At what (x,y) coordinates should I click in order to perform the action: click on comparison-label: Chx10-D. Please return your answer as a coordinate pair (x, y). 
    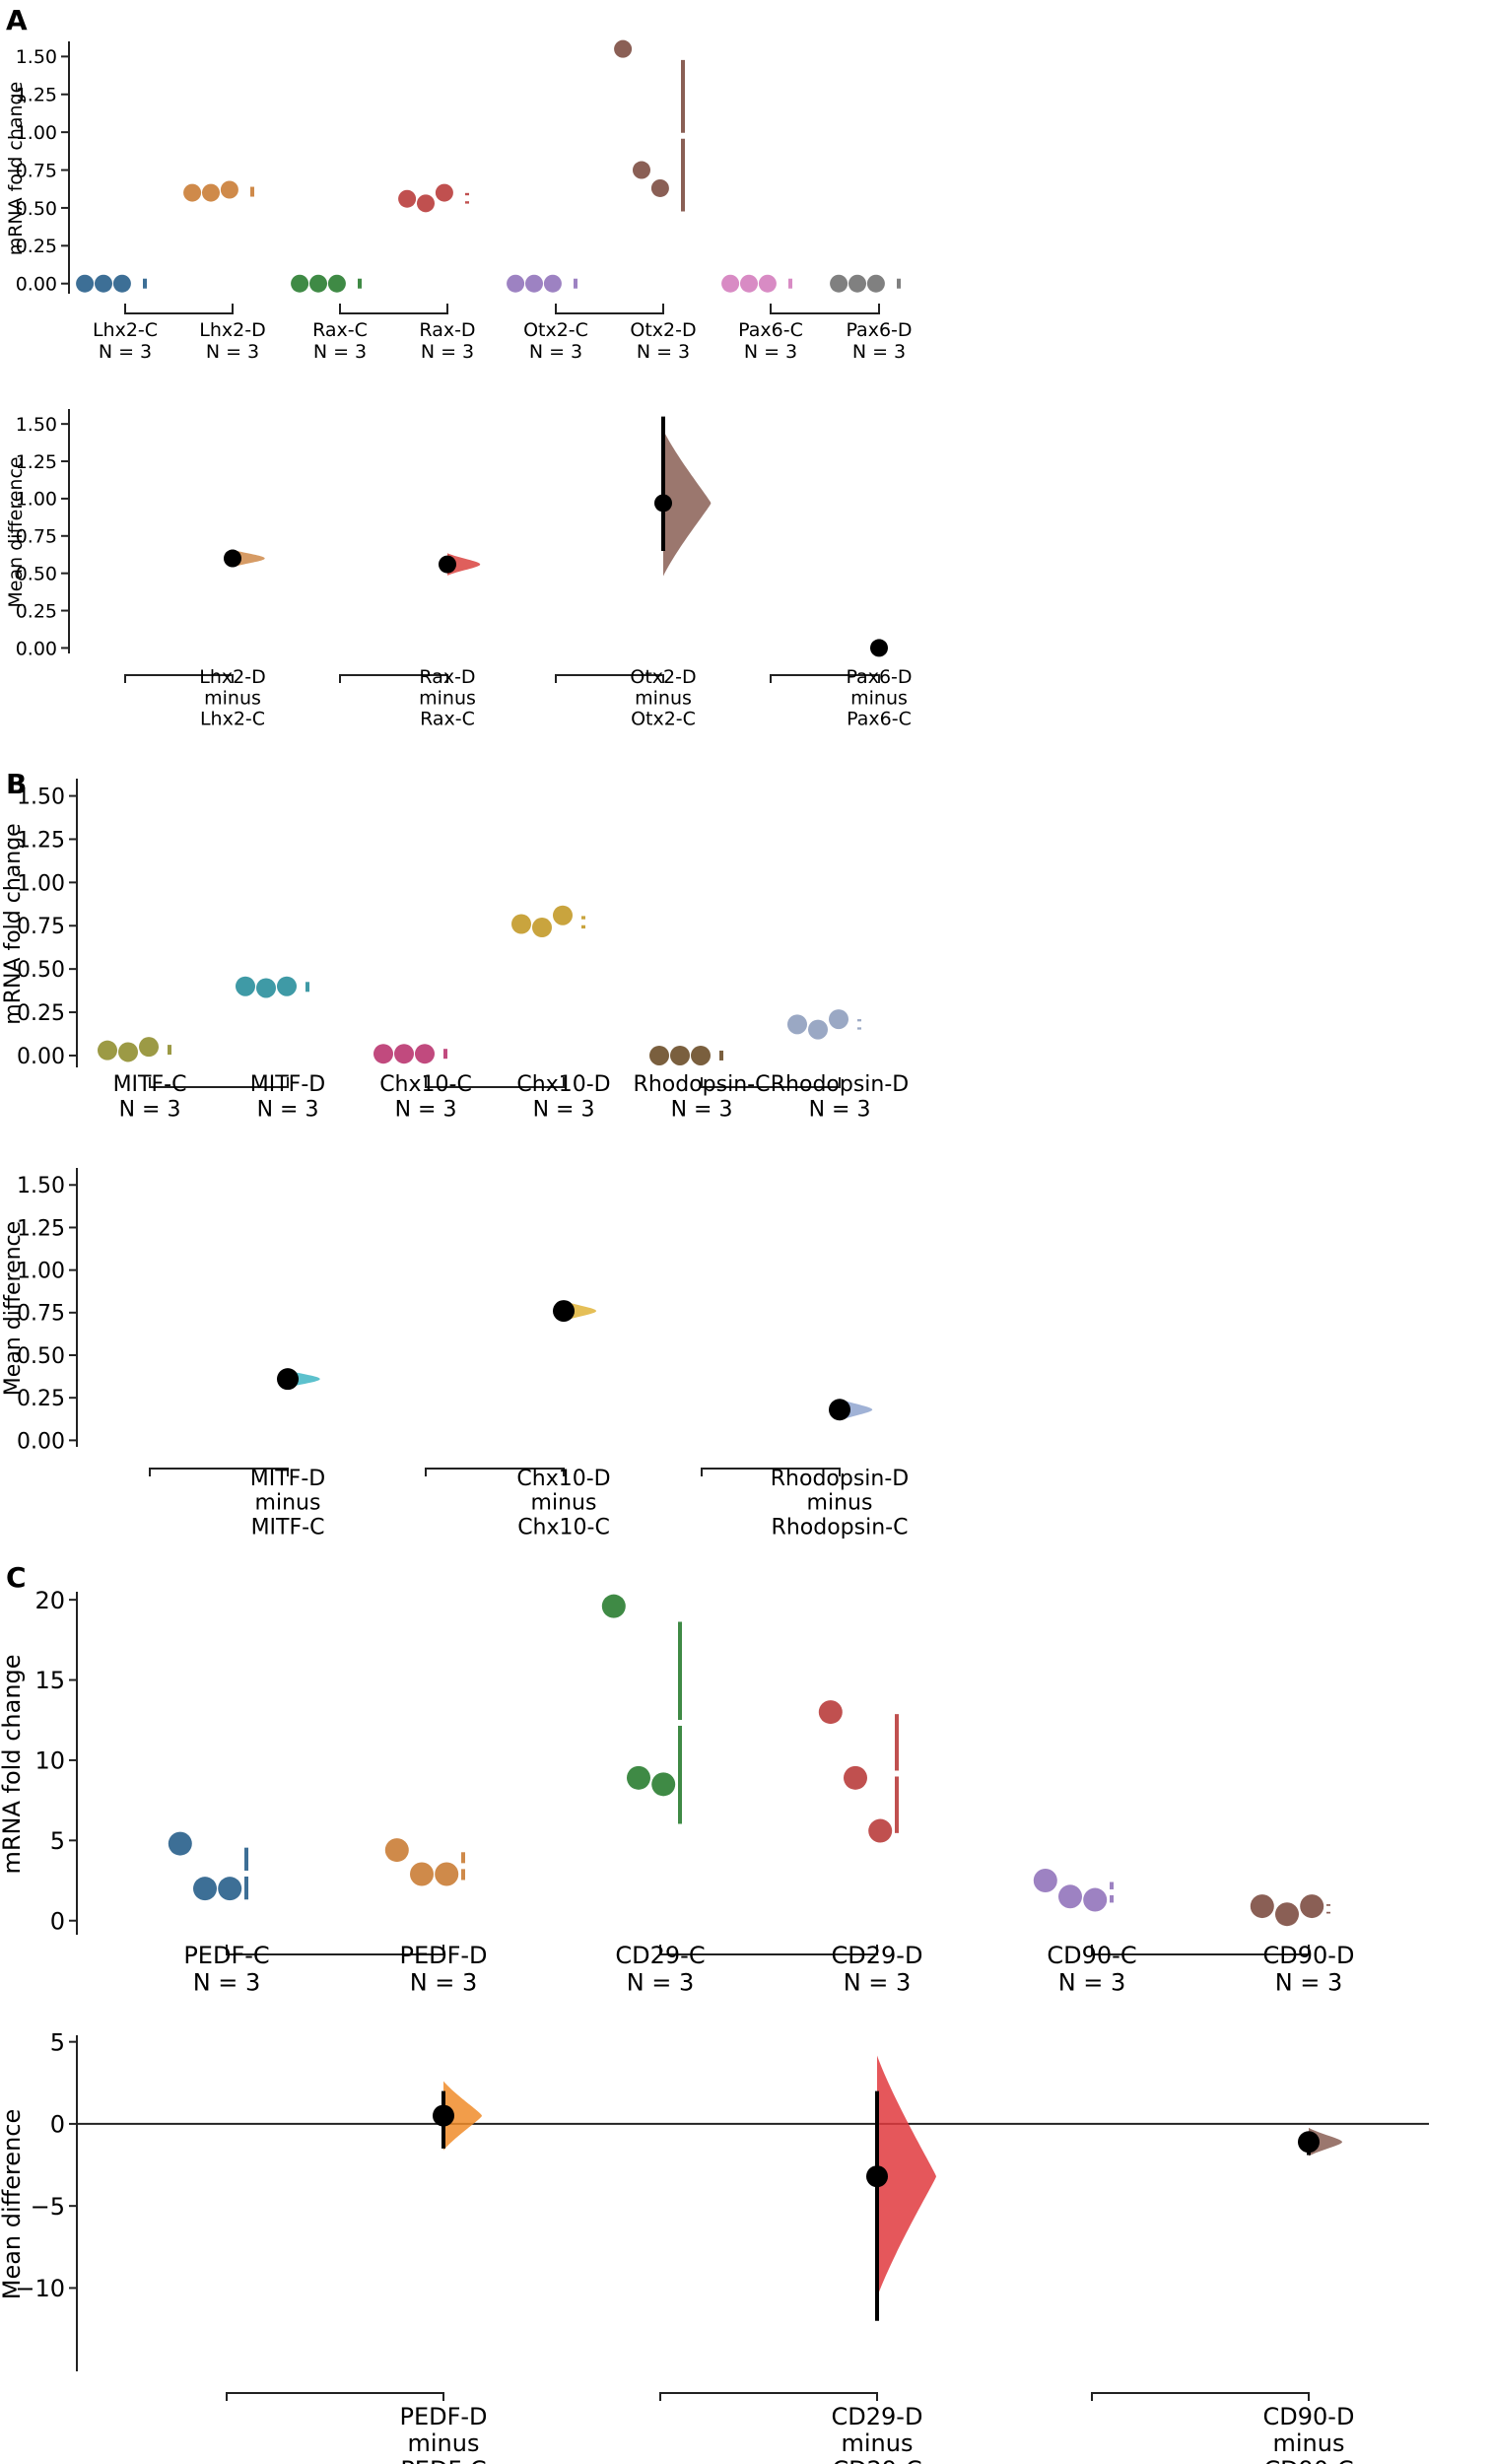
    Looking at the image, I should click on (563, 1479).